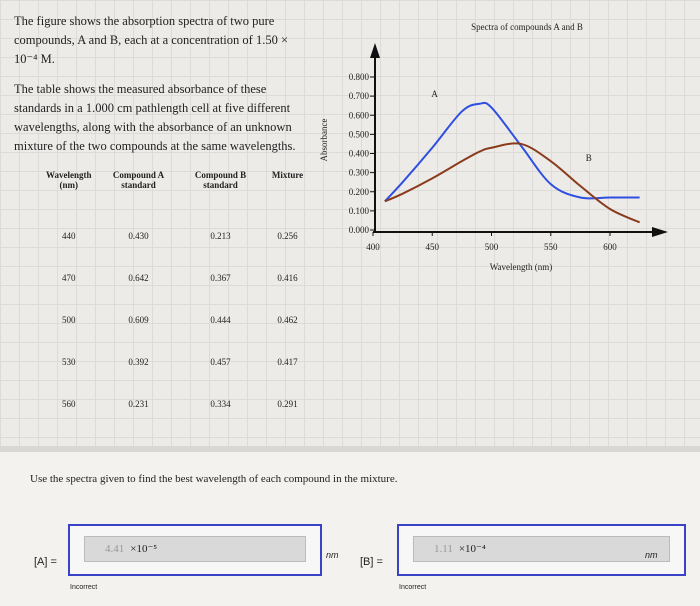  What do you see at coordinates (138, 180) in the screenshot?
I see `column-header: Compound A standard` at bounding box center [138, 180].